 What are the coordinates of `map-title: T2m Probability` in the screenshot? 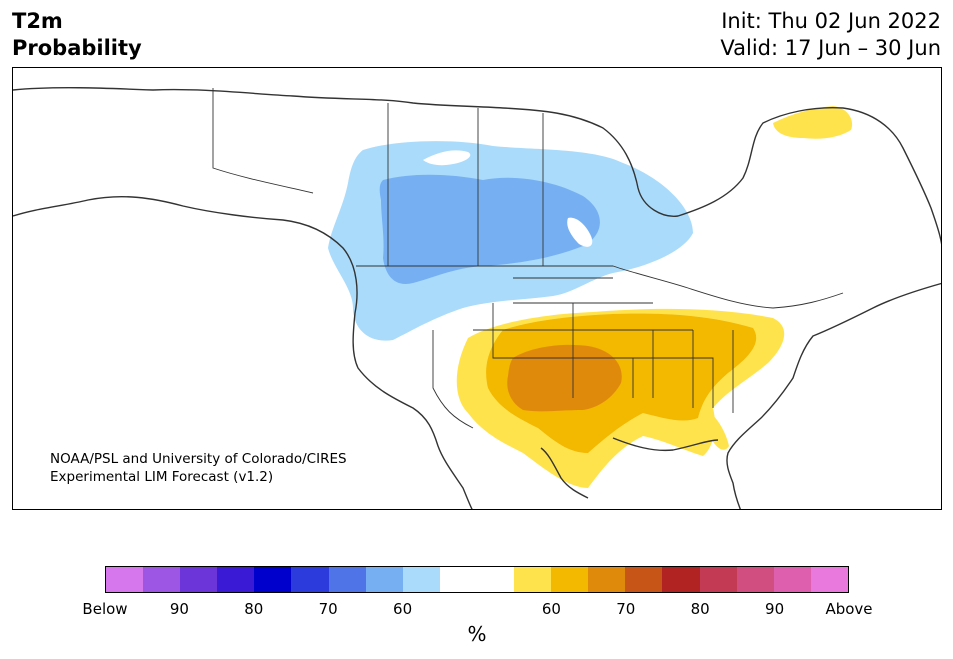 It's located at (77, 35).